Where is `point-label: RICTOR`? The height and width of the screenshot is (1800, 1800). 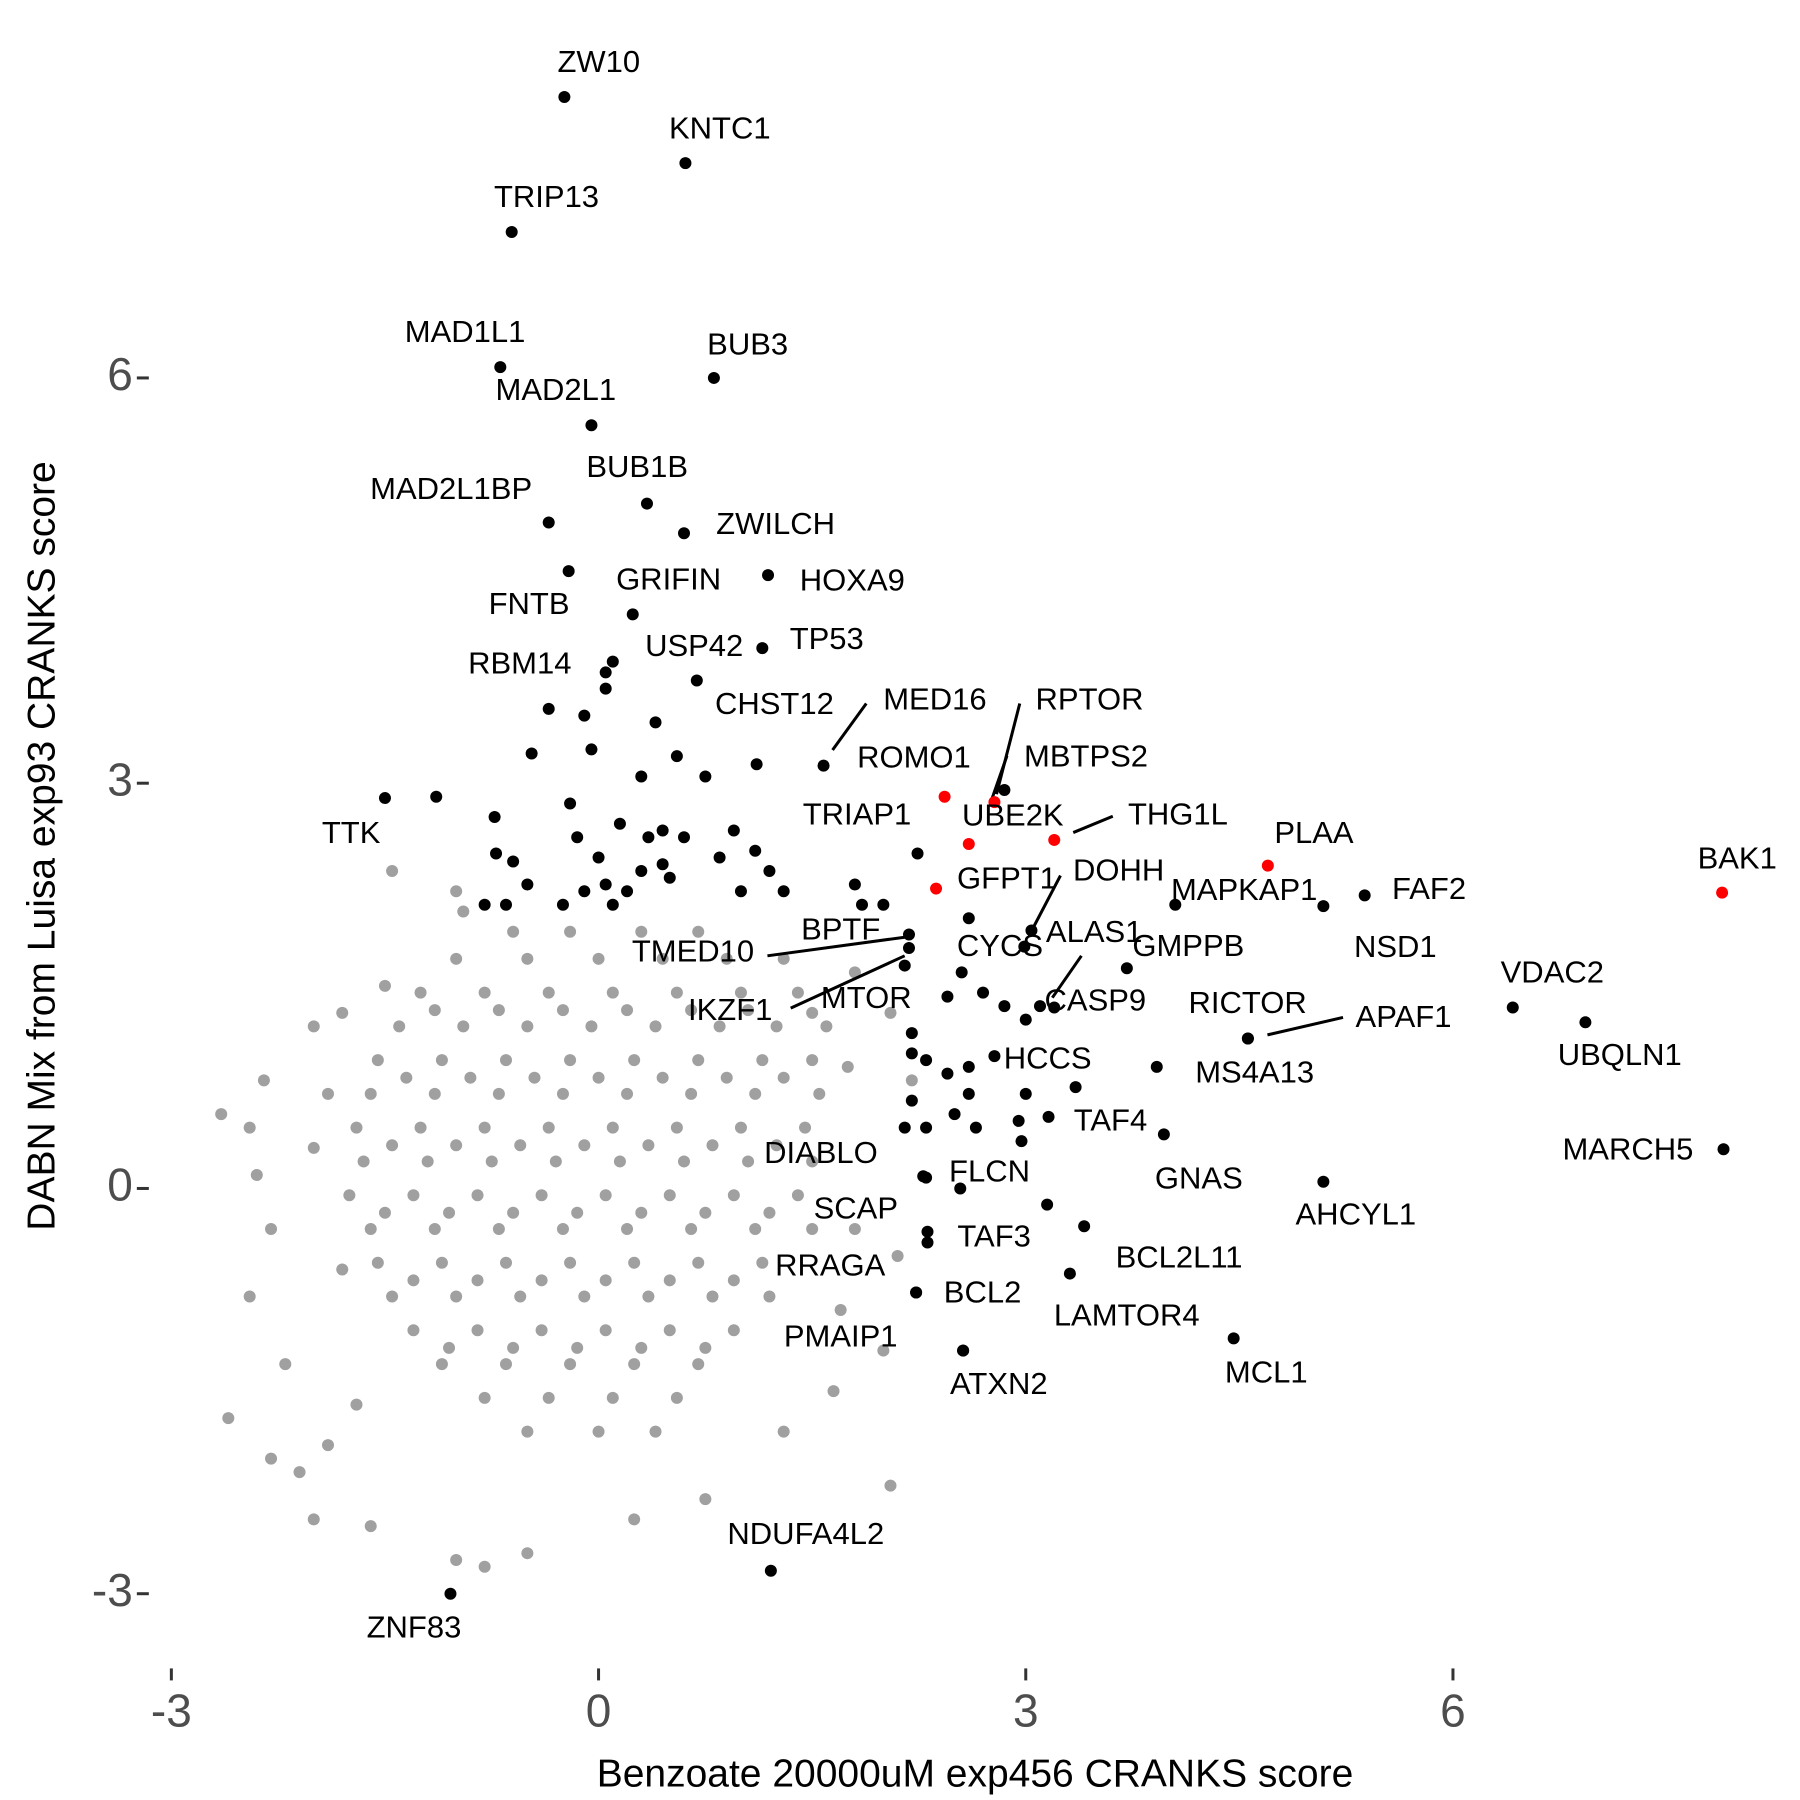
point-label: RICTOR is located at coordinates (1248, 1002).